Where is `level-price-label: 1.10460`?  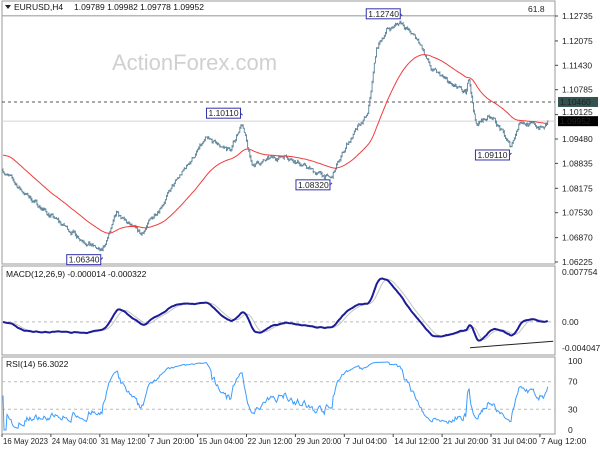 level-price-label: 1.10460 is located at coordinates (575, 102).